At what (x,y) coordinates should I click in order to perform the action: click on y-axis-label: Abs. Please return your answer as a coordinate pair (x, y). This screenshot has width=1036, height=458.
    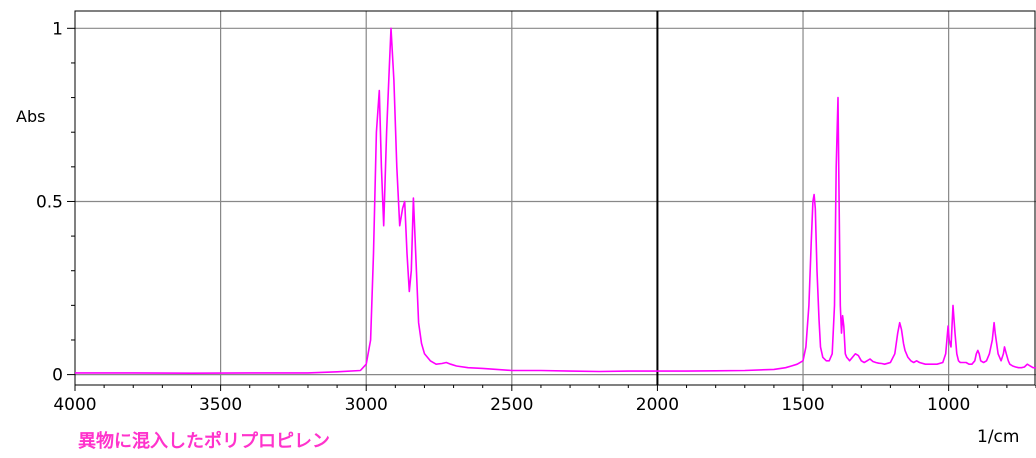
    Looking at the image, I should click on (30, 116).